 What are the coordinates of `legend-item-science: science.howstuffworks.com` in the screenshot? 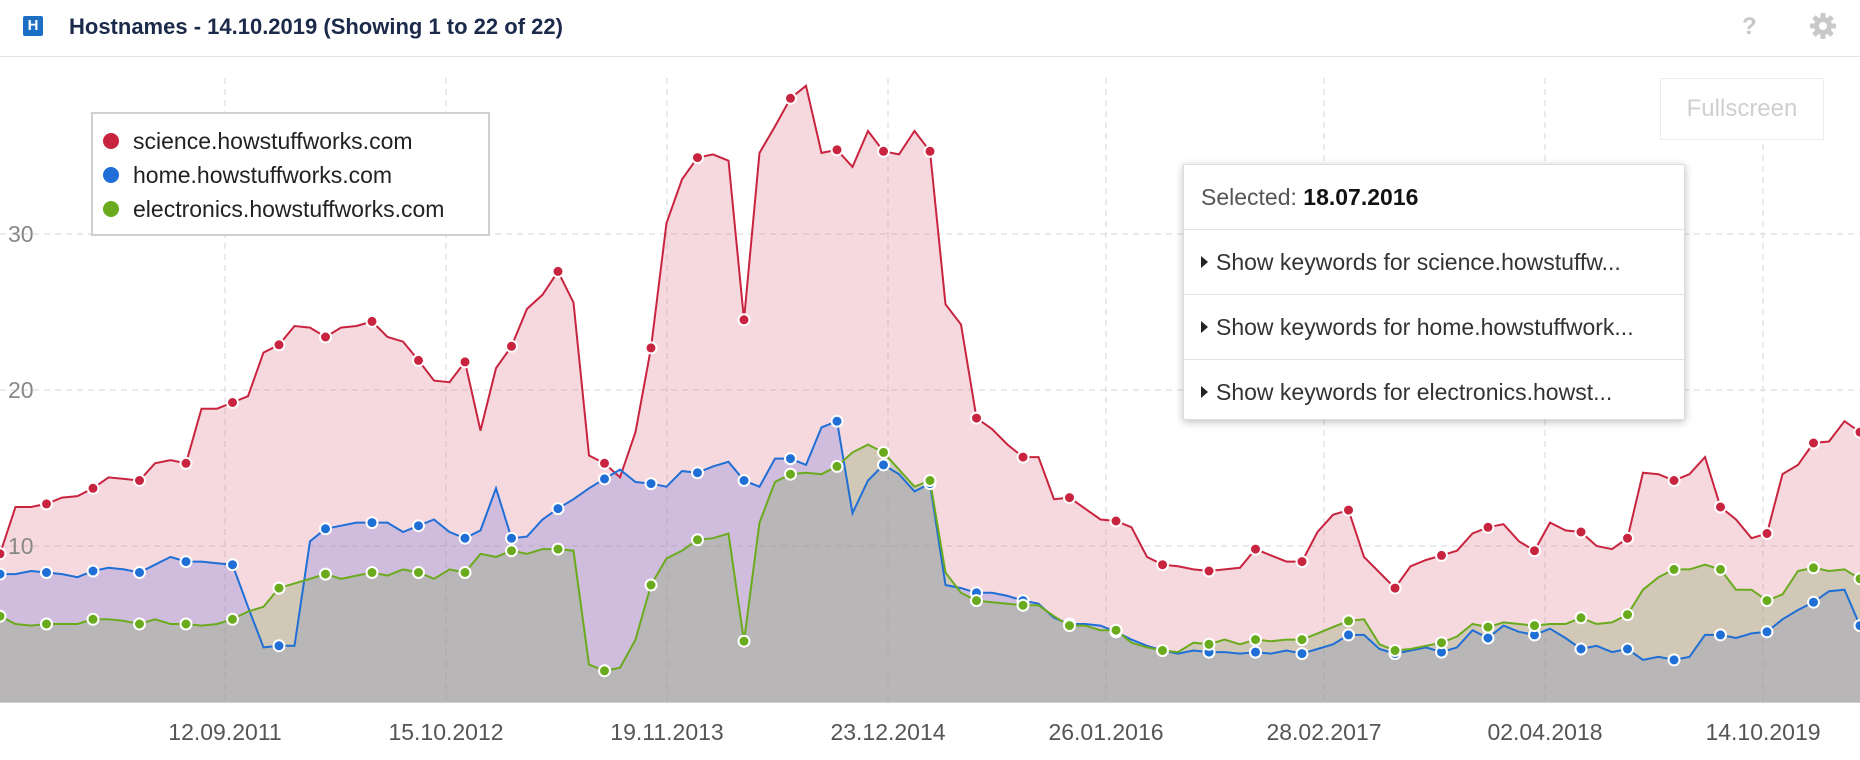 It's located at (258, 141).